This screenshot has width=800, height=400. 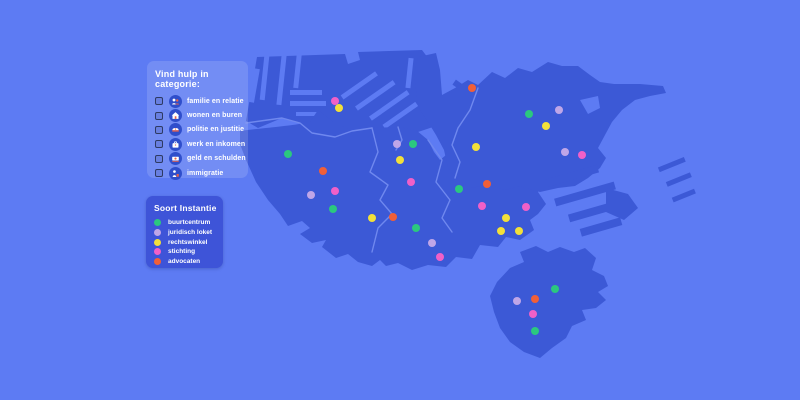 I want to click on map-region-noord, so click(x=540, y=122).